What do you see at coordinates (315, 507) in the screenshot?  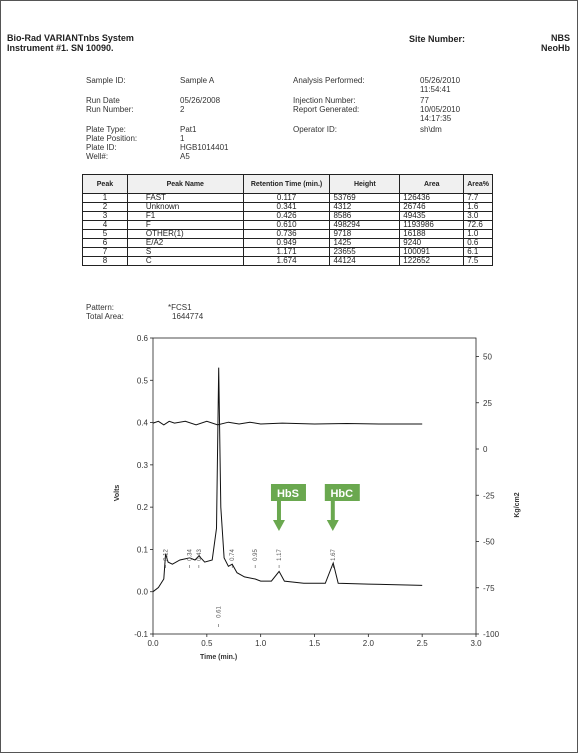 I see `callouts: HbS HbC` at bounding box center [315, 507].